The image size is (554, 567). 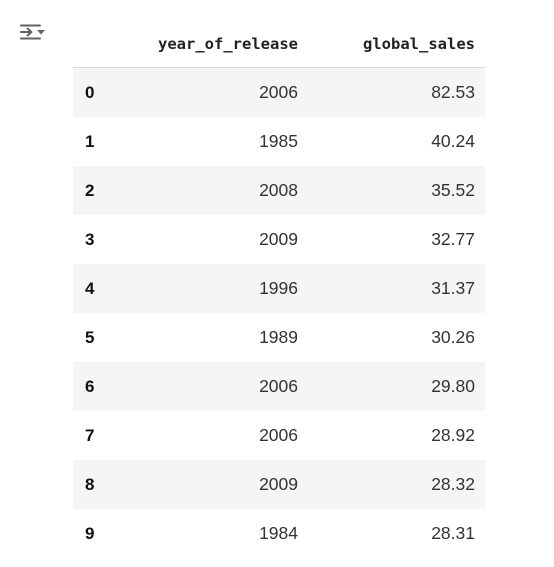 What do you see at coordinates (92, 239) in the screenshot?
I see `row-index: 3` at bounding box center [92, 239].